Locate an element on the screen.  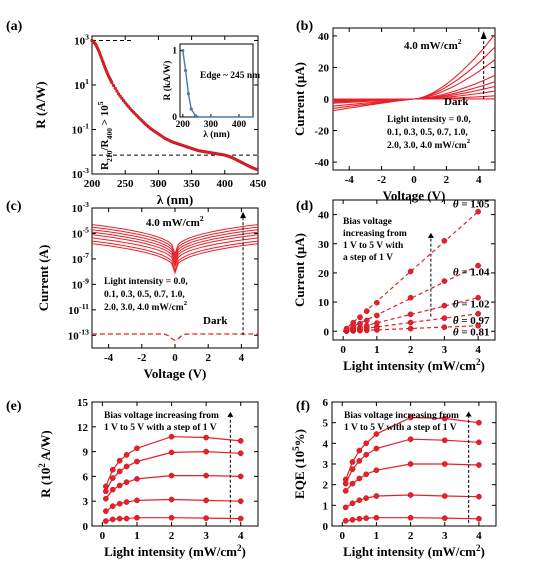
y-tick-label: 1 is located at coordinates (326, 506).